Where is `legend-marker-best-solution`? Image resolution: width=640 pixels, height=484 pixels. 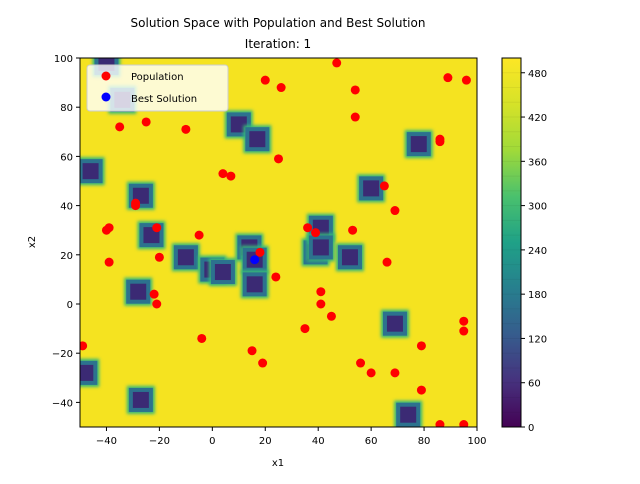
legend-marker-best-solution is located at coordinates (106, 97).